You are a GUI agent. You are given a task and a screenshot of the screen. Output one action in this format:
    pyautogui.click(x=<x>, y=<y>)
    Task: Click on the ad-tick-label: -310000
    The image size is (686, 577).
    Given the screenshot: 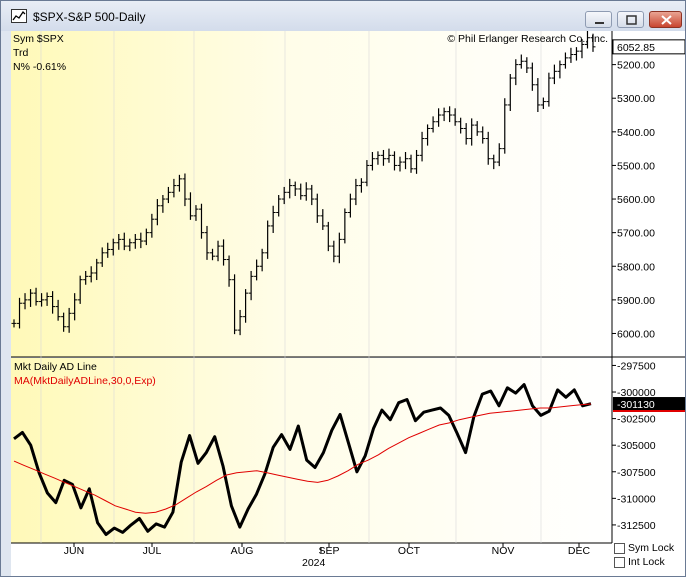 What is the action you would take?
    pyautogui.click(x=636, y=499)
    